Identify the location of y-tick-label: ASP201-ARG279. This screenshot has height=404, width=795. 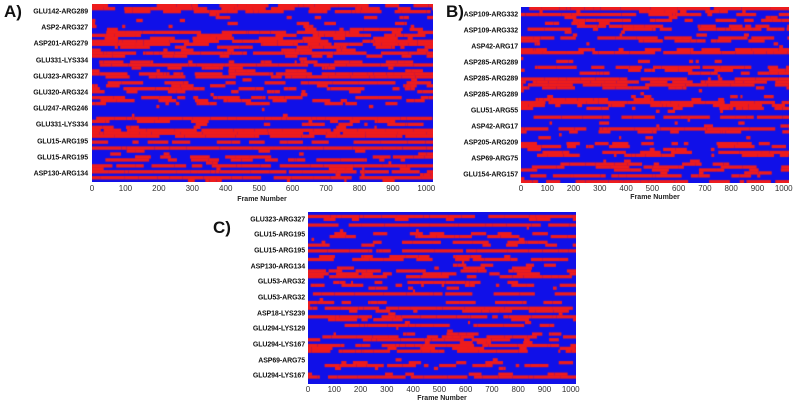
(60, 44).